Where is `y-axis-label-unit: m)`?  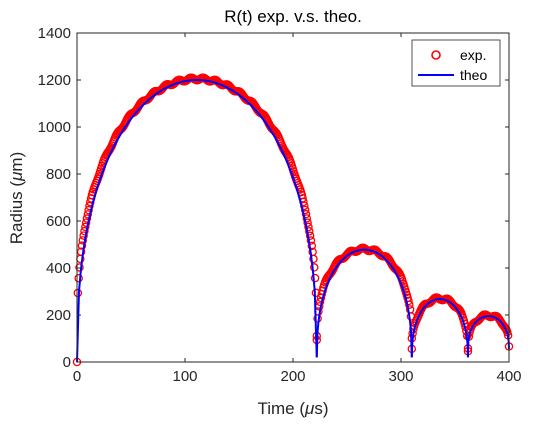 y-axis-label-unit: m) is located at coordinates (16, 162).